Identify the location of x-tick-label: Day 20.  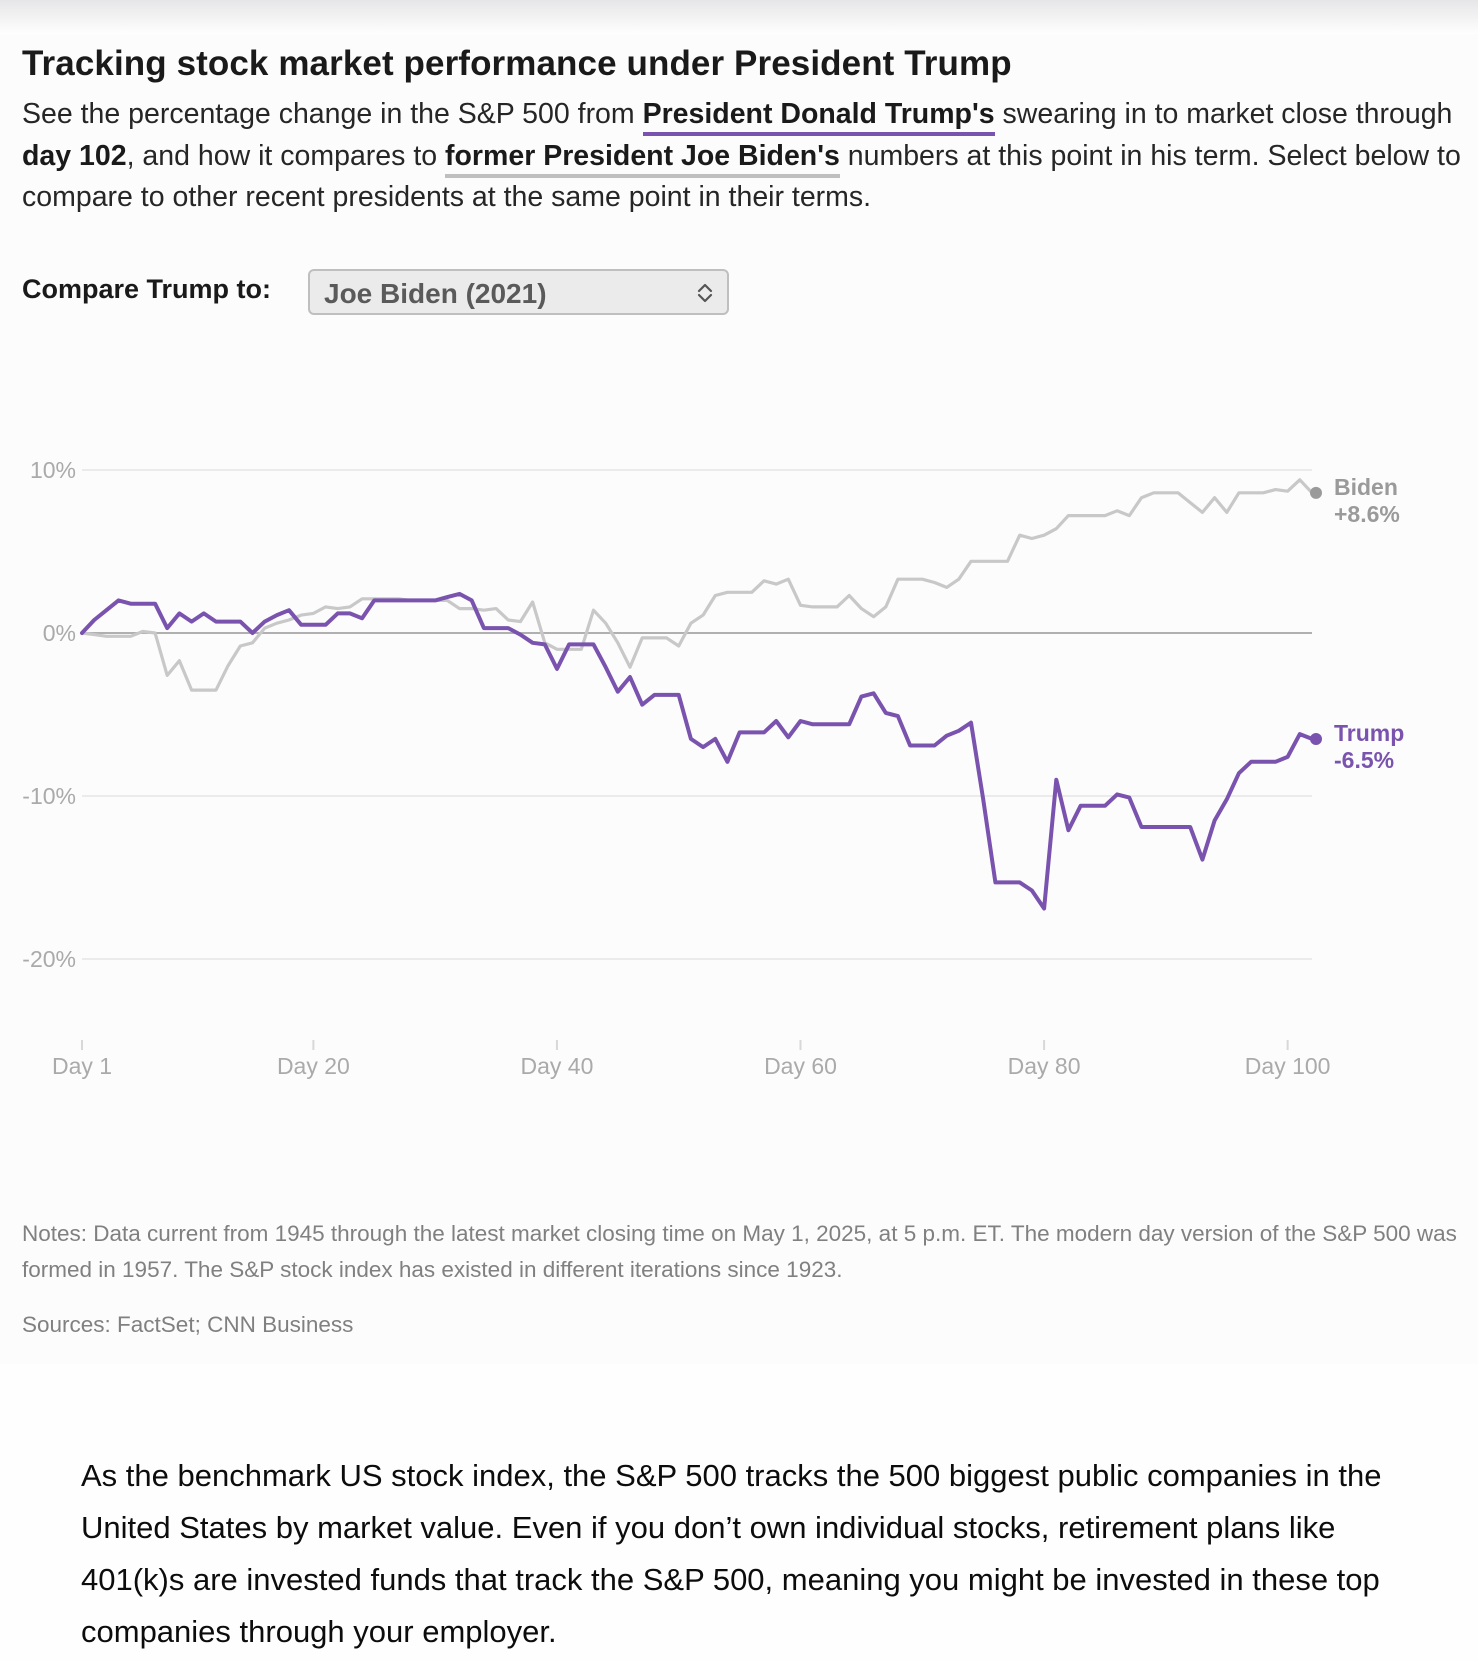
(313, 1066).